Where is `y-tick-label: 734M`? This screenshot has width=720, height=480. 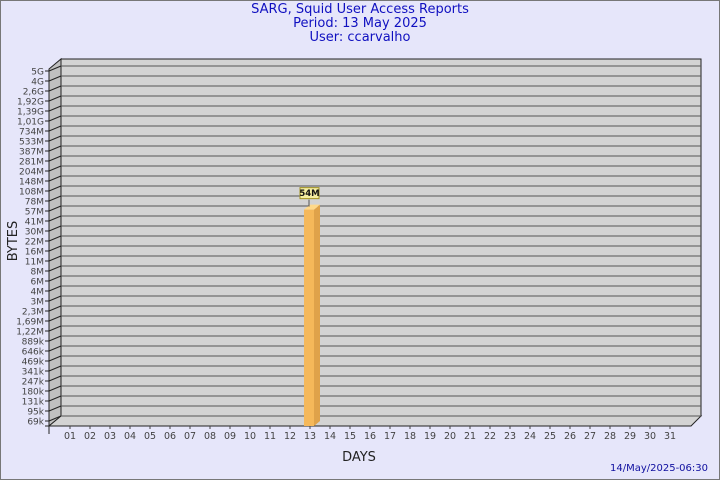
y-tick-label: 734M is located at coordinates (31, 133).